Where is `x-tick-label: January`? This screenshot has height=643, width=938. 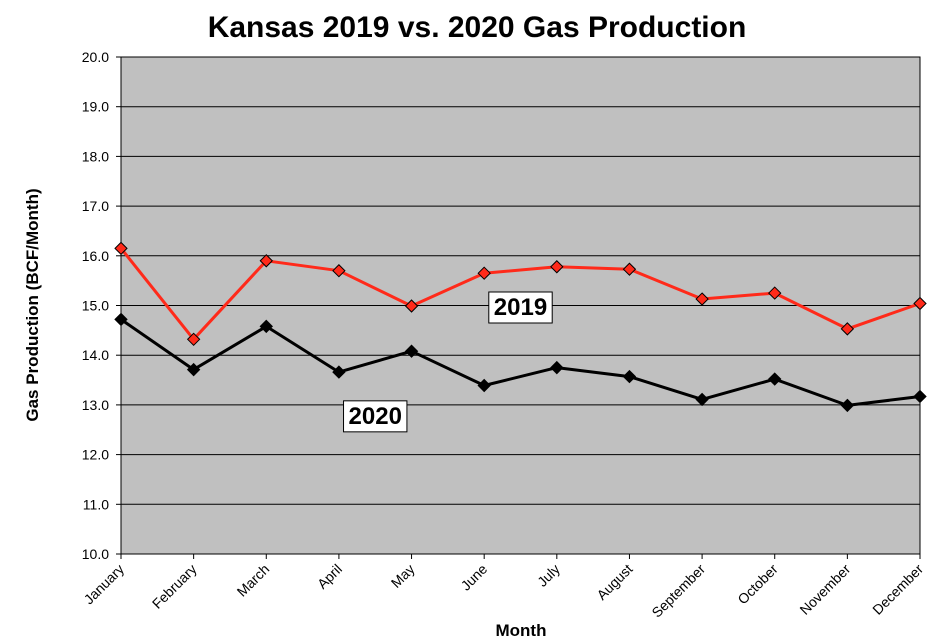 x-tick-label: January is located at coordinates (104, 584).